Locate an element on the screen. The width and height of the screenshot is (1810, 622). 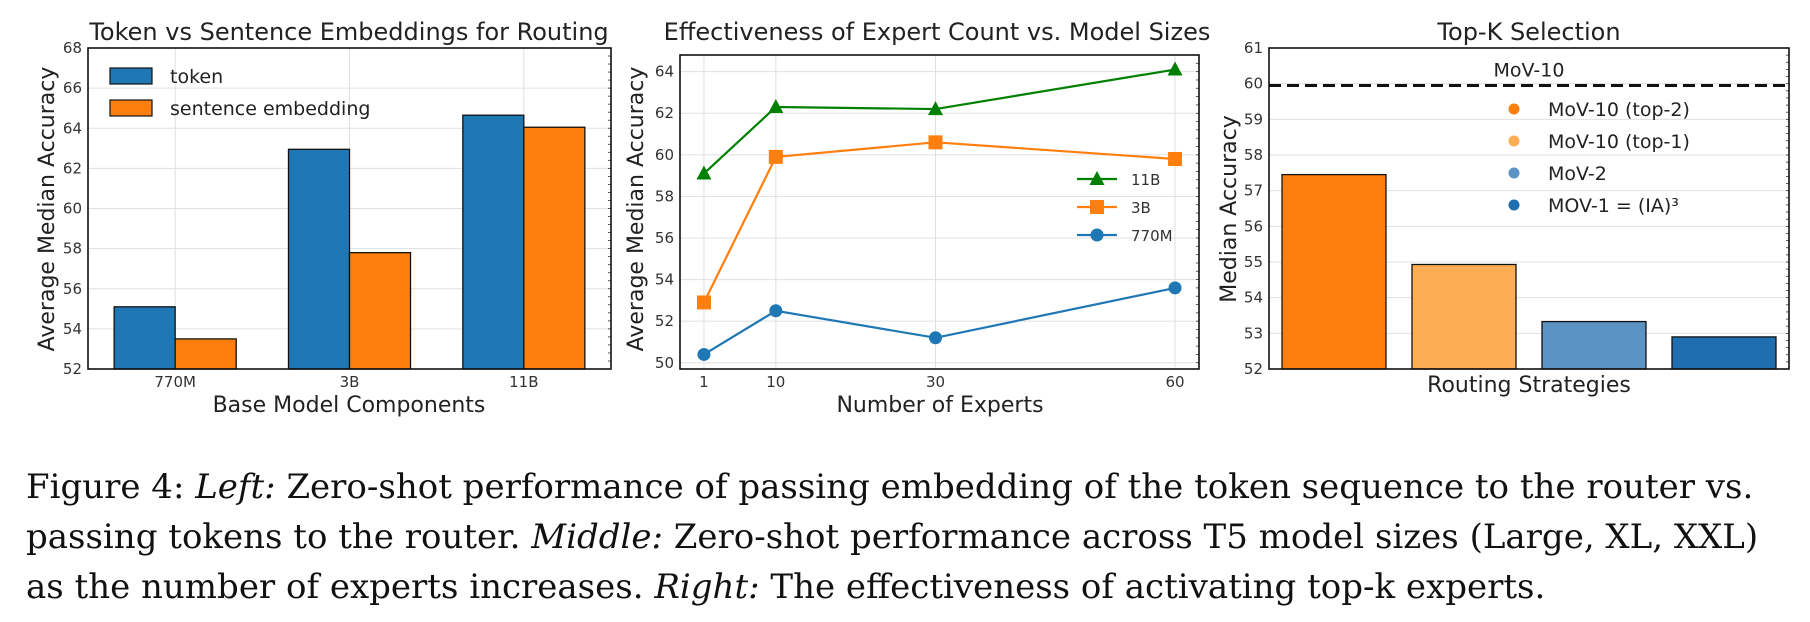
chart-middle-ylabel: Average Median Accuracy is located at coordinates (636, 209).